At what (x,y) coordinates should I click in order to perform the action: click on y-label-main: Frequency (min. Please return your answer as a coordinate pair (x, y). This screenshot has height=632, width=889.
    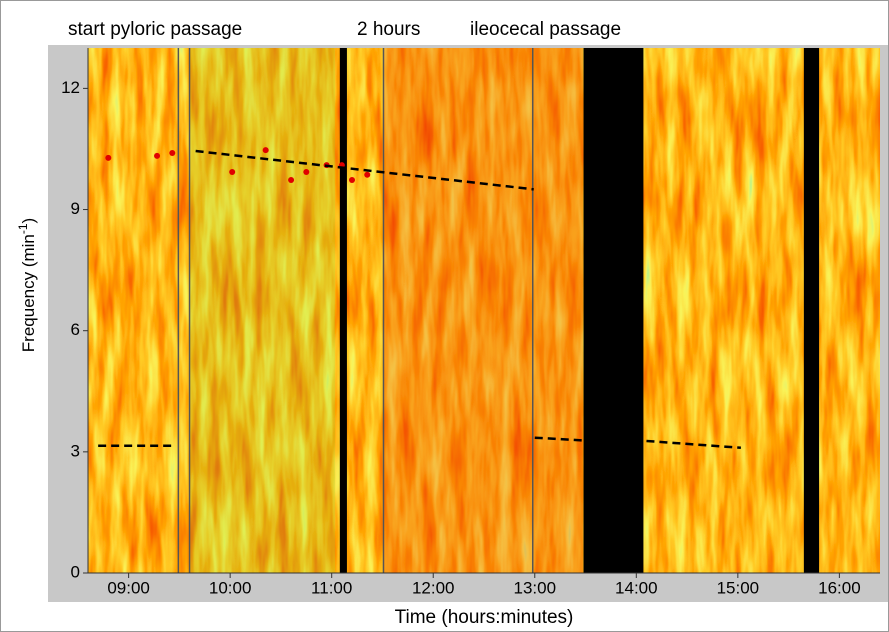
    Looking at the image, I should click on (28, 293).